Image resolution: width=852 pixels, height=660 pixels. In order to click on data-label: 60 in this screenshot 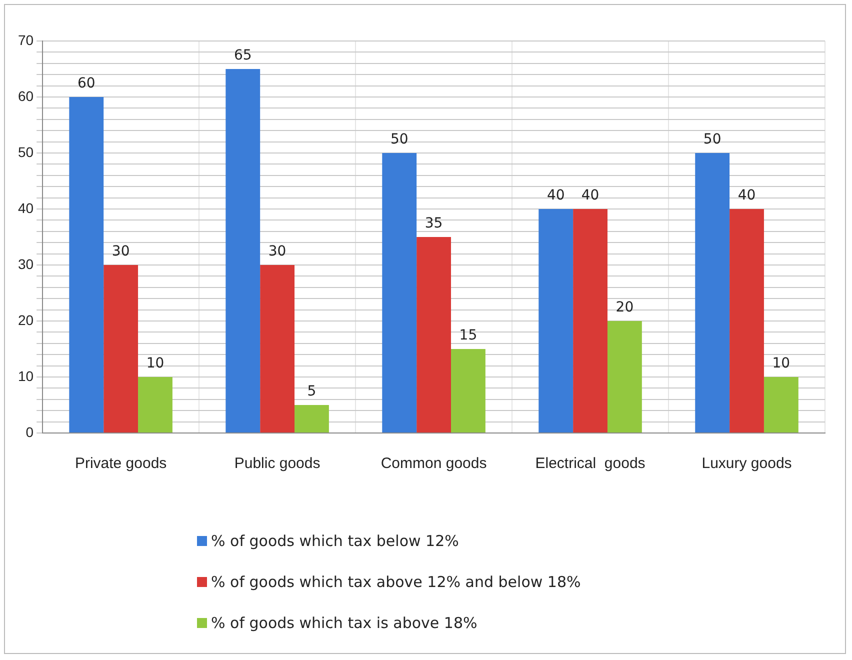, I will do `click(86, 84)`.